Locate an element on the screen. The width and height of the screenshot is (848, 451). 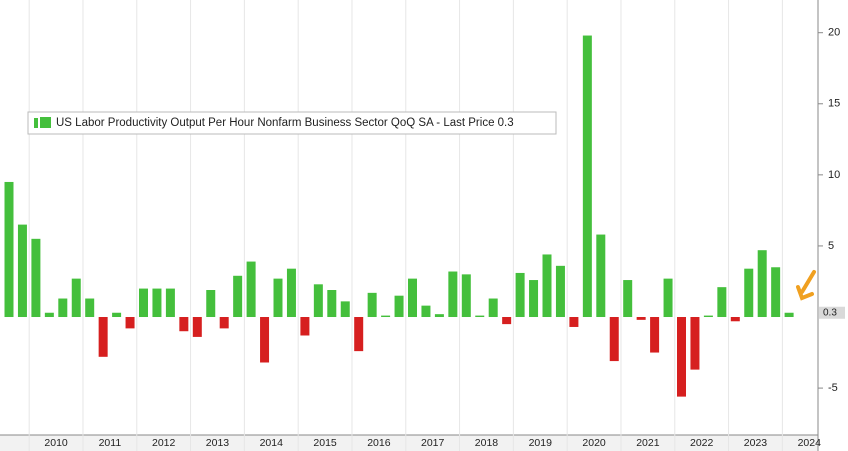
x-tick-label: 2015 is located at coordinates (325, 443).